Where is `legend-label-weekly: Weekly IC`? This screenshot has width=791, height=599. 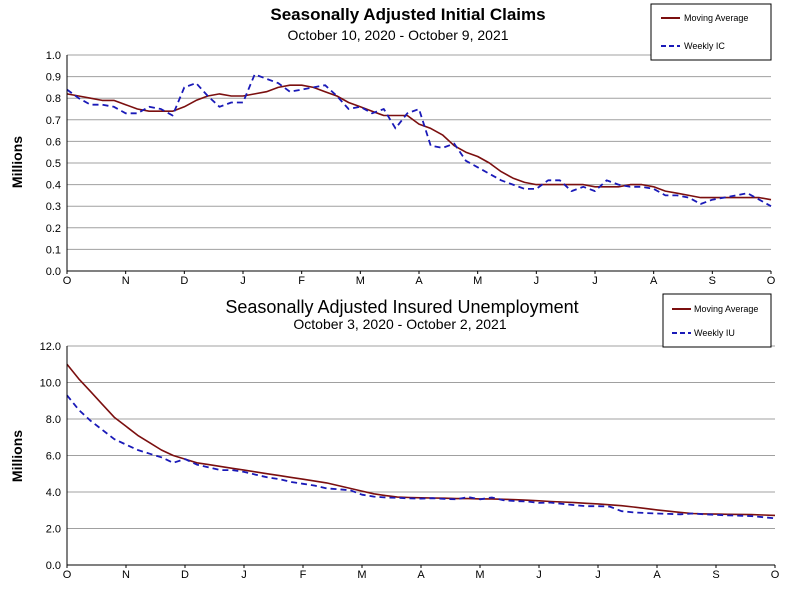 legend-label-weekly: Weekly IC is located at coordinates (704, 46).